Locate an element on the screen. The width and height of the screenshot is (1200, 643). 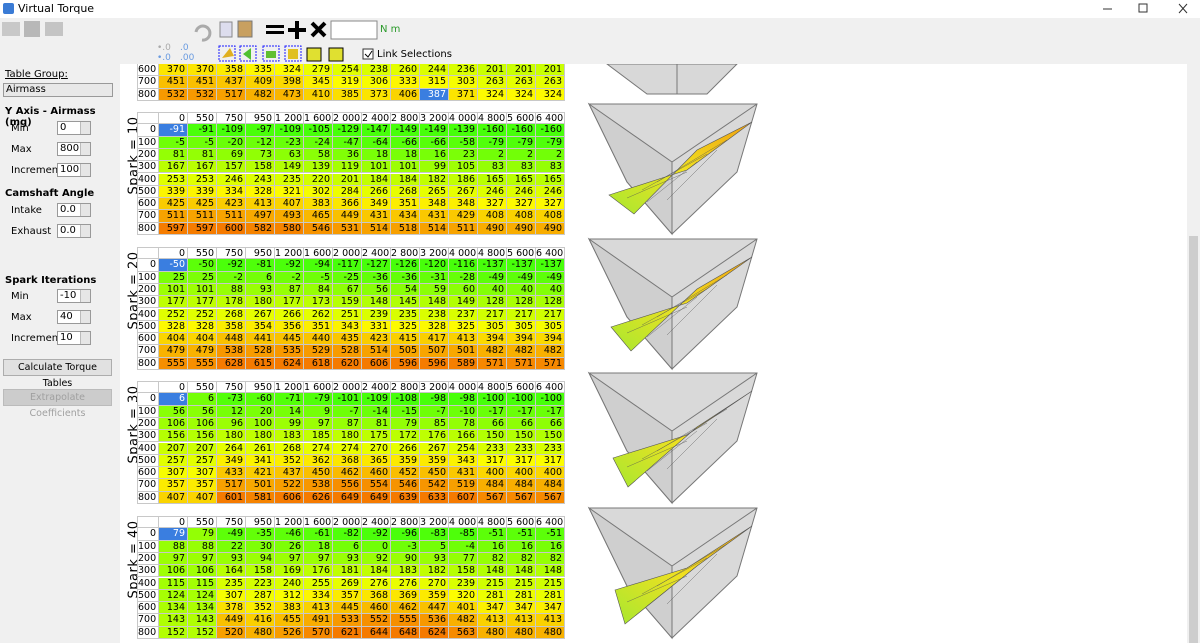
table-cell: 16 is located at coordinates (434, 155).